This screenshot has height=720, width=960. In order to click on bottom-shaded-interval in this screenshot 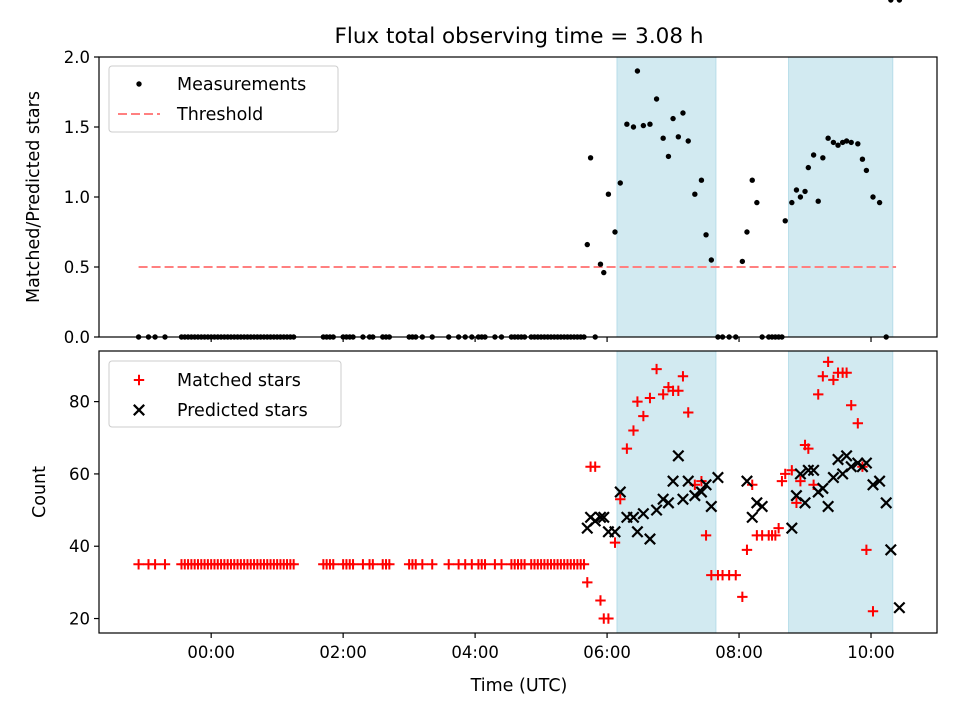, I will do `click(841, 492)`.